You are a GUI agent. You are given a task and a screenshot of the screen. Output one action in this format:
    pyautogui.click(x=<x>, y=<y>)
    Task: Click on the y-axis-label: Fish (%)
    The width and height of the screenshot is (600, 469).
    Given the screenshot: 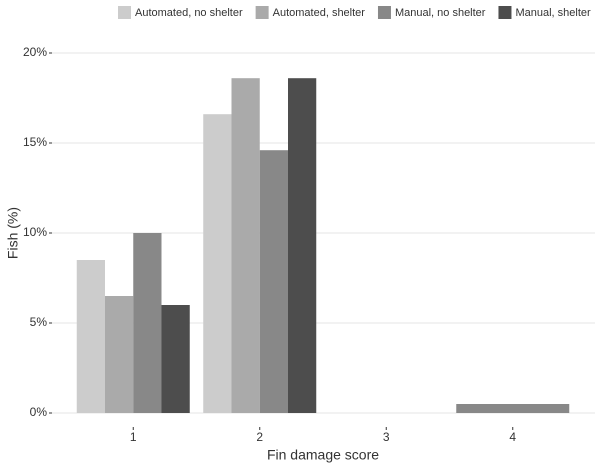 What is the action you would take?
    pyautogui.click(x=13, y=233)
    